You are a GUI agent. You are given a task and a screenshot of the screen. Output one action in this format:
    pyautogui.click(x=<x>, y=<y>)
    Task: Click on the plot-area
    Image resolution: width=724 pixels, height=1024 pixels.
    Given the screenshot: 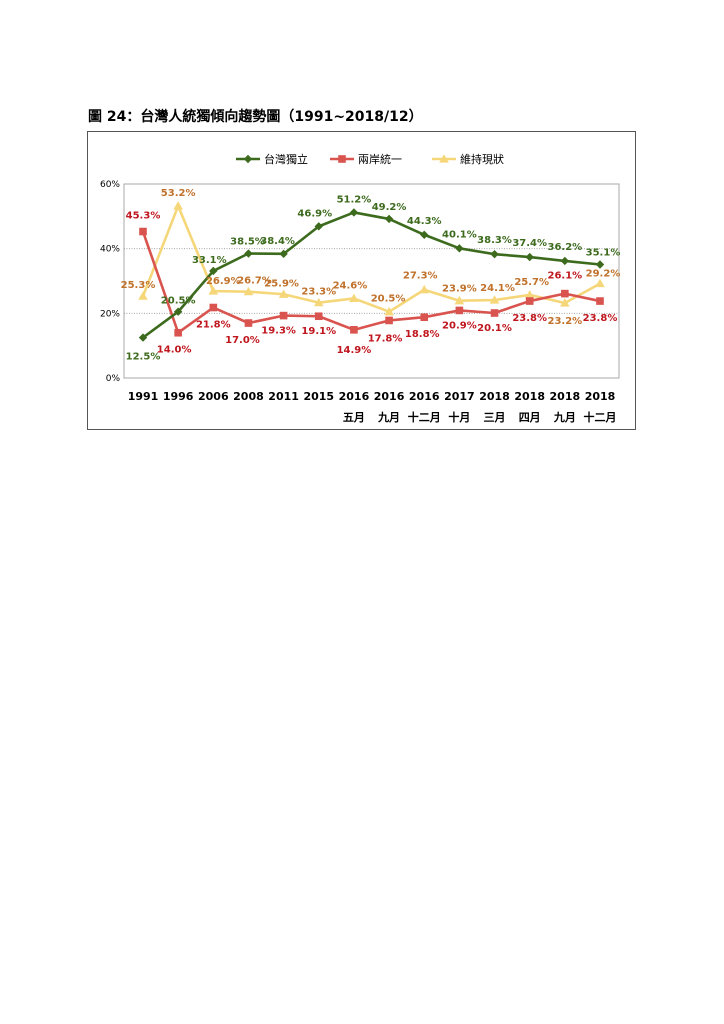 What is the action you would take?
    pyautogui.click(x=371, y=281)
    